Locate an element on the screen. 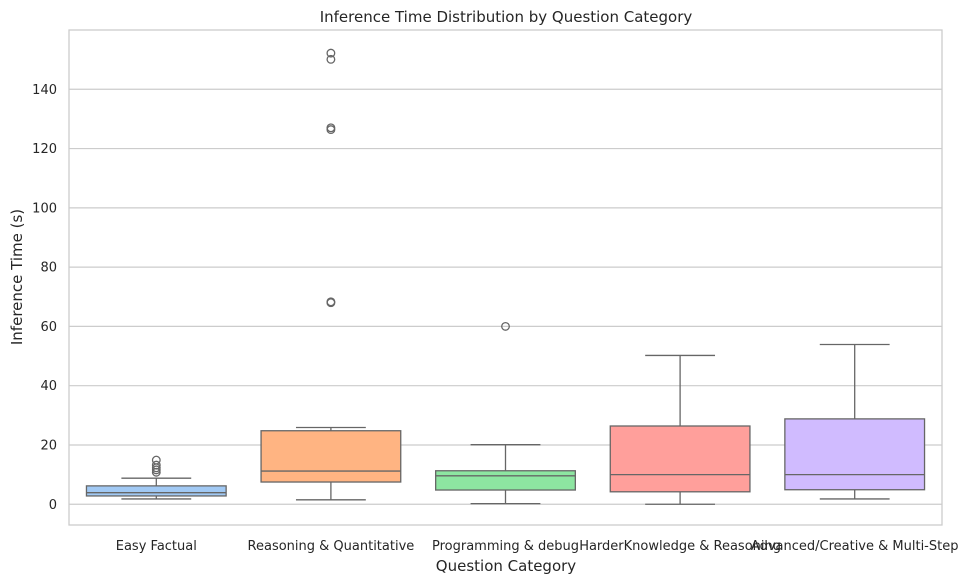 The width and height of the screenshot is (974, 584). y-tick-label-60: 60 is located at coordinates (48, 327).